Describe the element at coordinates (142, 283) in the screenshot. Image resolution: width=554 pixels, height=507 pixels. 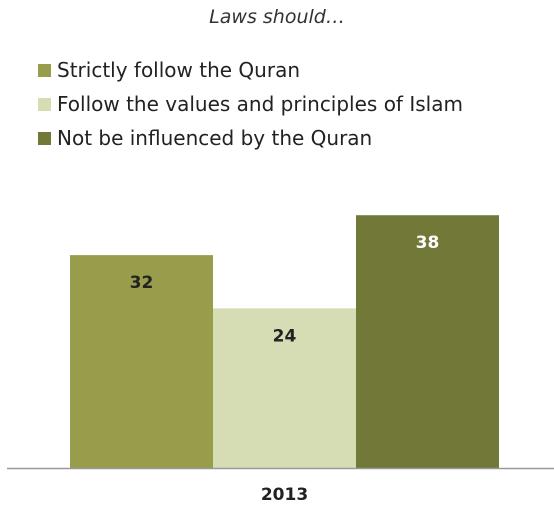
I see `data-label-1: 32` at that location.